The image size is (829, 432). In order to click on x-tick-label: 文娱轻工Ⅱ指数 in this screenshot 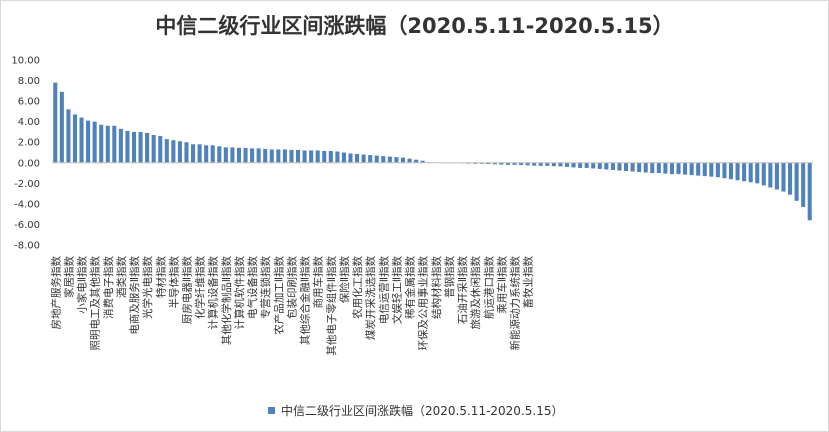, I will do `click(396, 290)`.